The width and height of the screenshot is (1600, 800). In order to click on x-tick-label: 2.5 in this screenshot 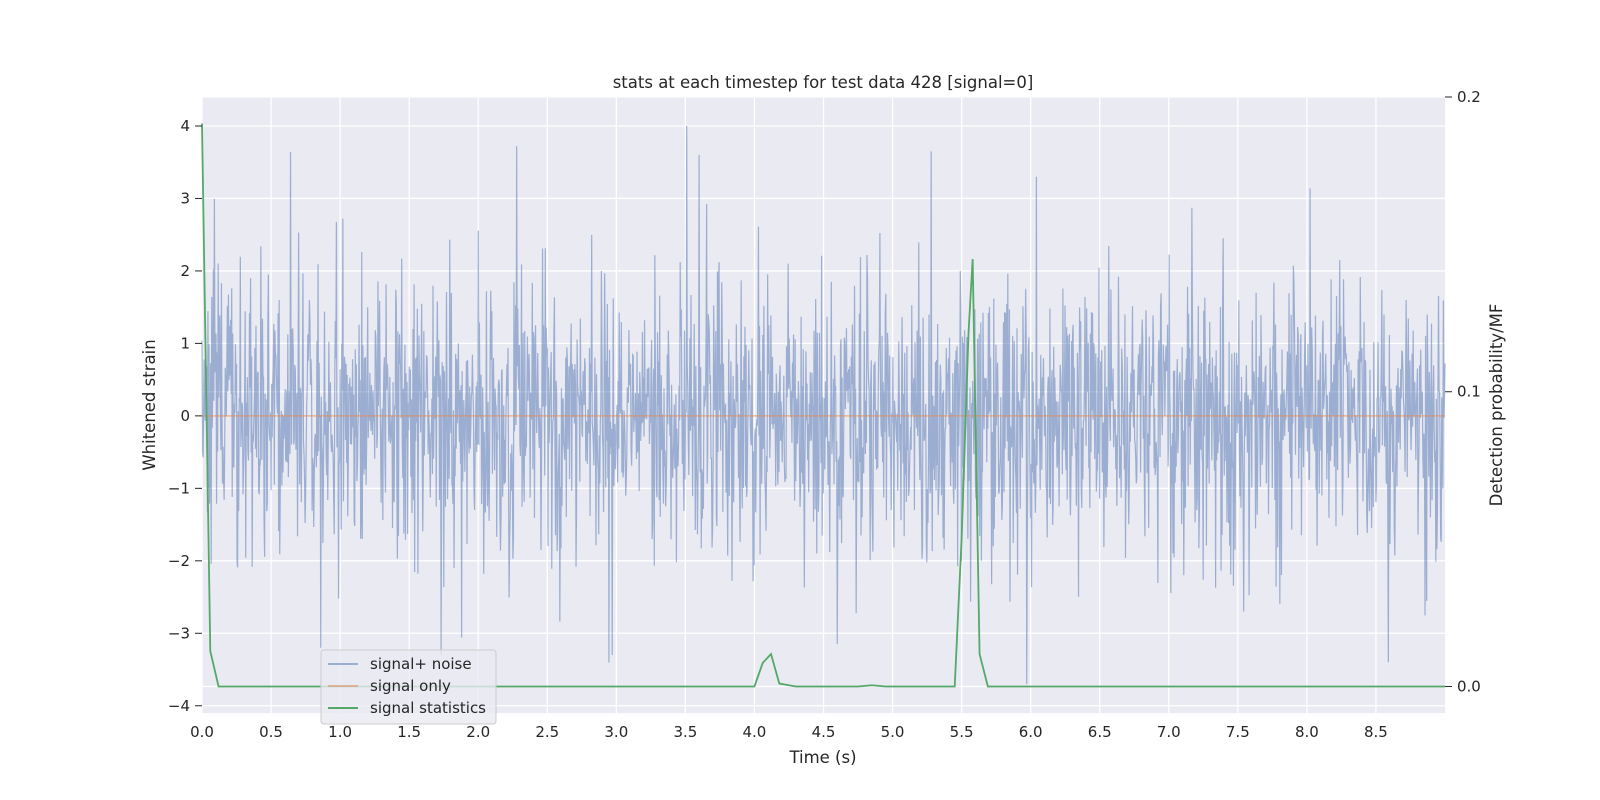, I will do `click(547, 732)`.